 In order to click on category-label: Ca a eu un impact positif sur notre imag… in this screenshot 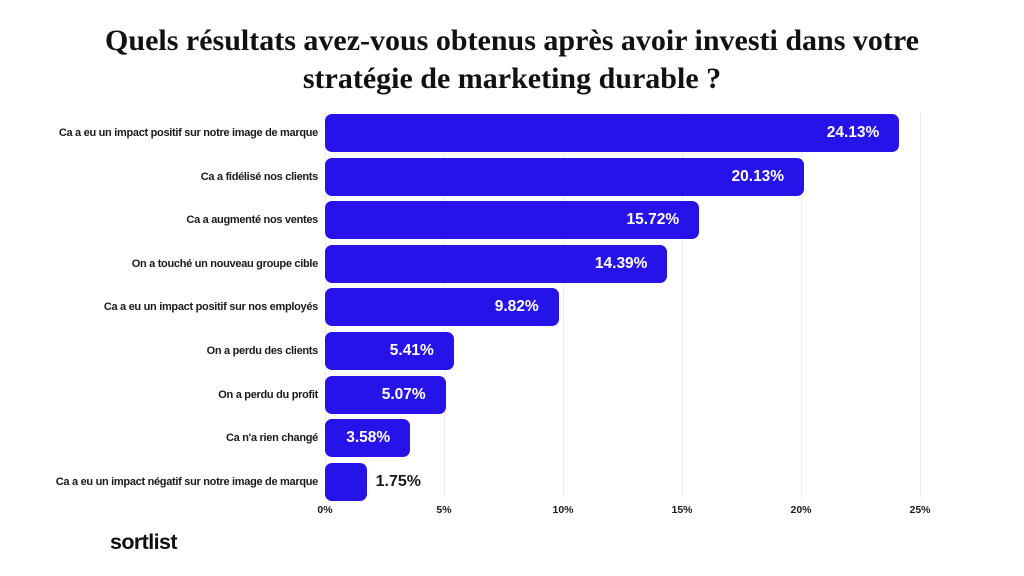, I will do `click(188, 133)`.